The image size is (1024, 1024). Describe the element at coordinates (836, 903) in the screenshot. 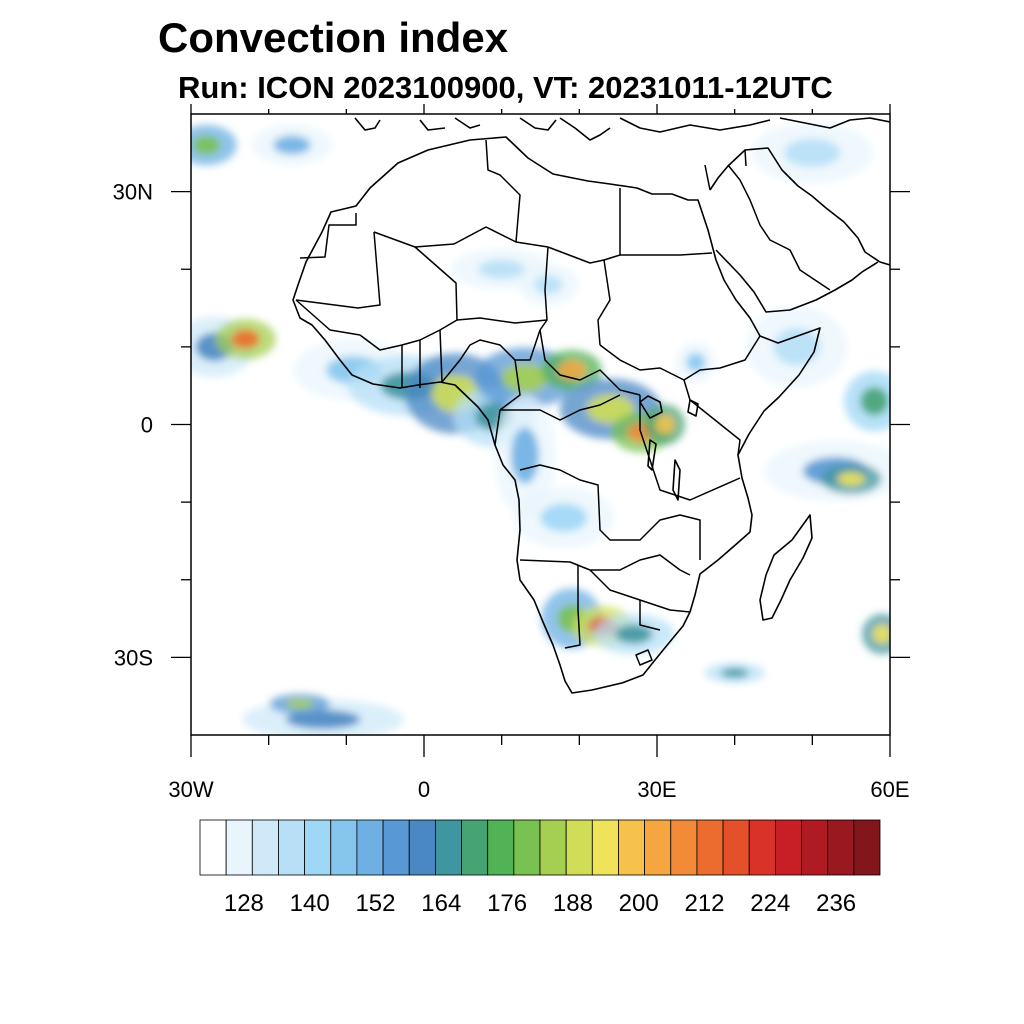

I see `colorbar-label: 236` at that location.